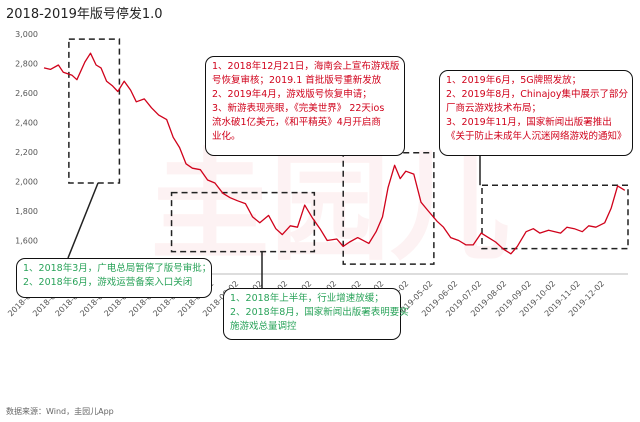 The image size is (640, 422). Describe the element at coordinates (307, 298) in the screenshot. I see `annotation-line: 1、2018年上半年，行业增速放缓；` at that location.